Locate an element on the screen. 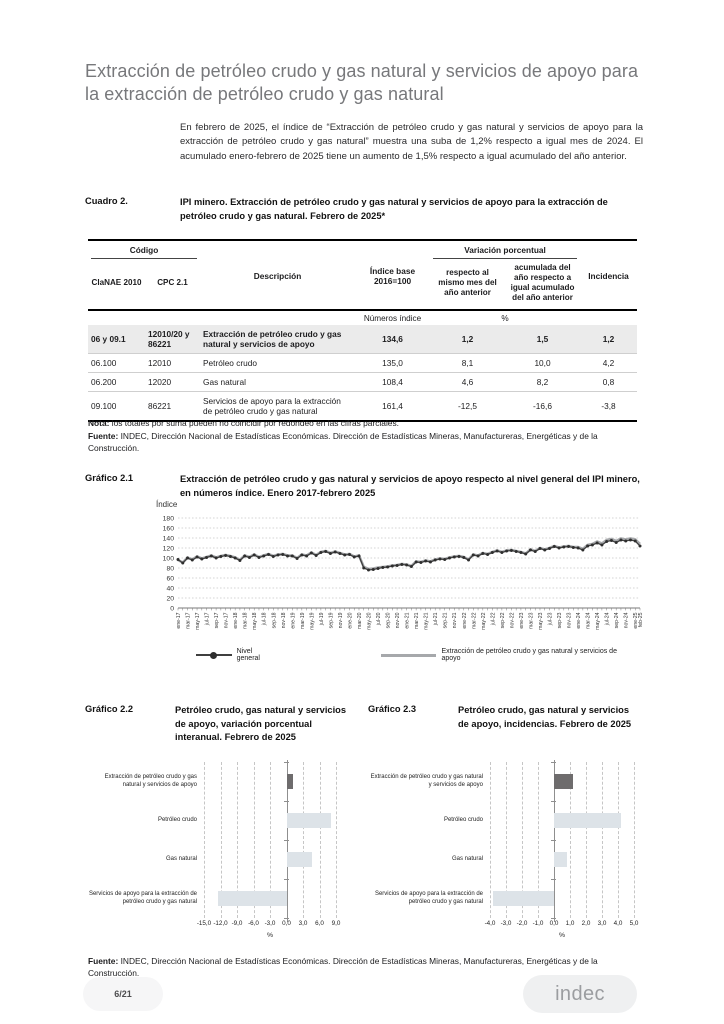  x-tick-label: -3,0 is located at coordinates (270, 923).